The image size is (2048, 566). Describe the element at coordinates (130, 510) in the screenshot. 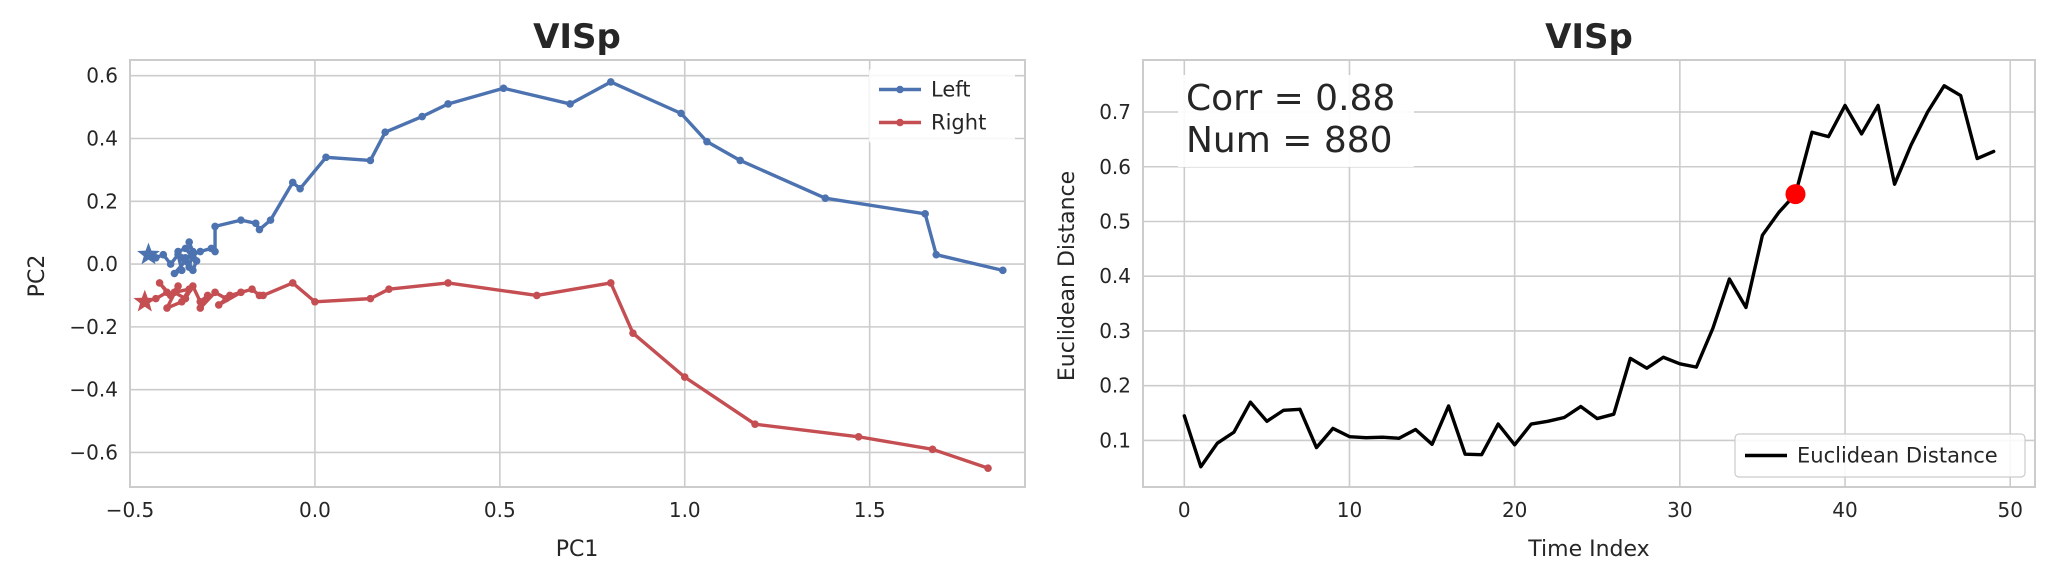

I see `x-tick-label: −0.5` at that location.